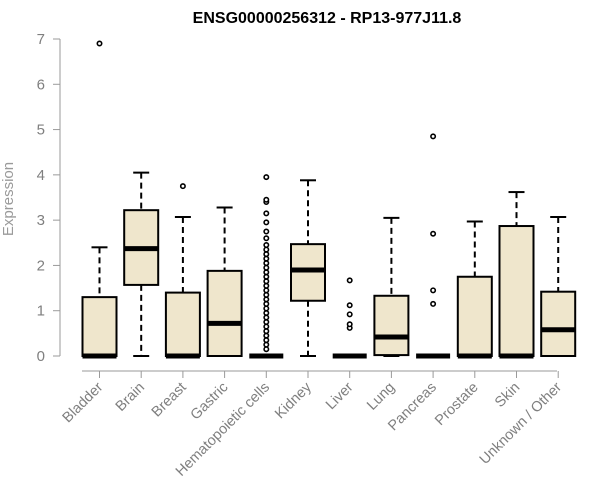 The height and width of the screenshot is (500, 600). What do you see at coordinates (41, 356) in the screenshot?
I see `y-tick-label: 0` at bounding box center [41, 356].